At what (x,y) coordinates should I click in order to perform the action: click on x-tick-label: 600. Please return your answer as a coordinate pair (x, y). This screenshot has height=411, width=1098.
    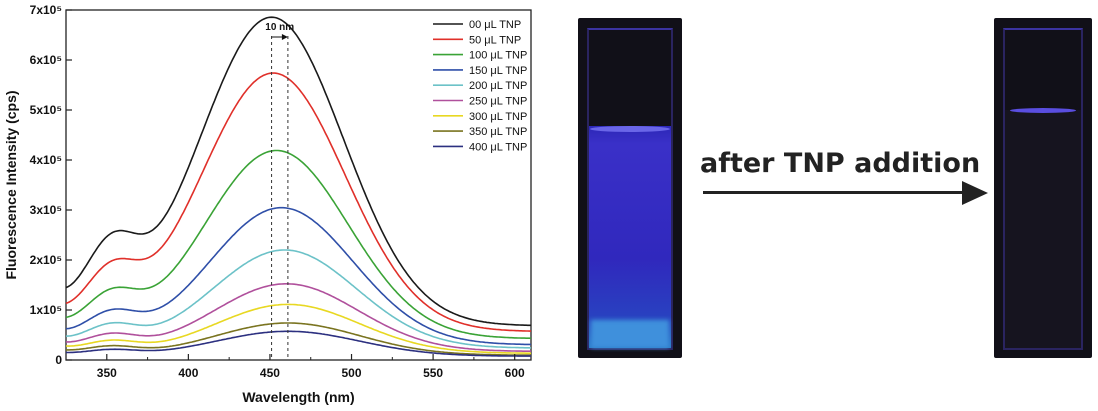
    Looking at the image, I should click on (515, 373).